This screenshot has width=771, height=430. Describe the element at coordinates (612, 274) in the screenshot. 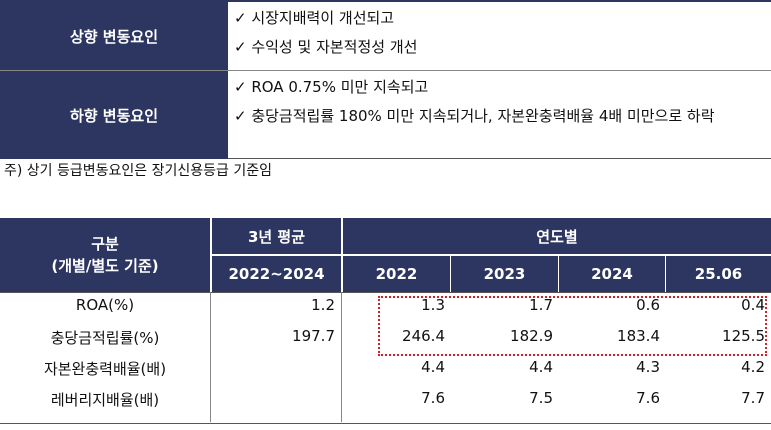

I see `header-cell: 2024` at that location.